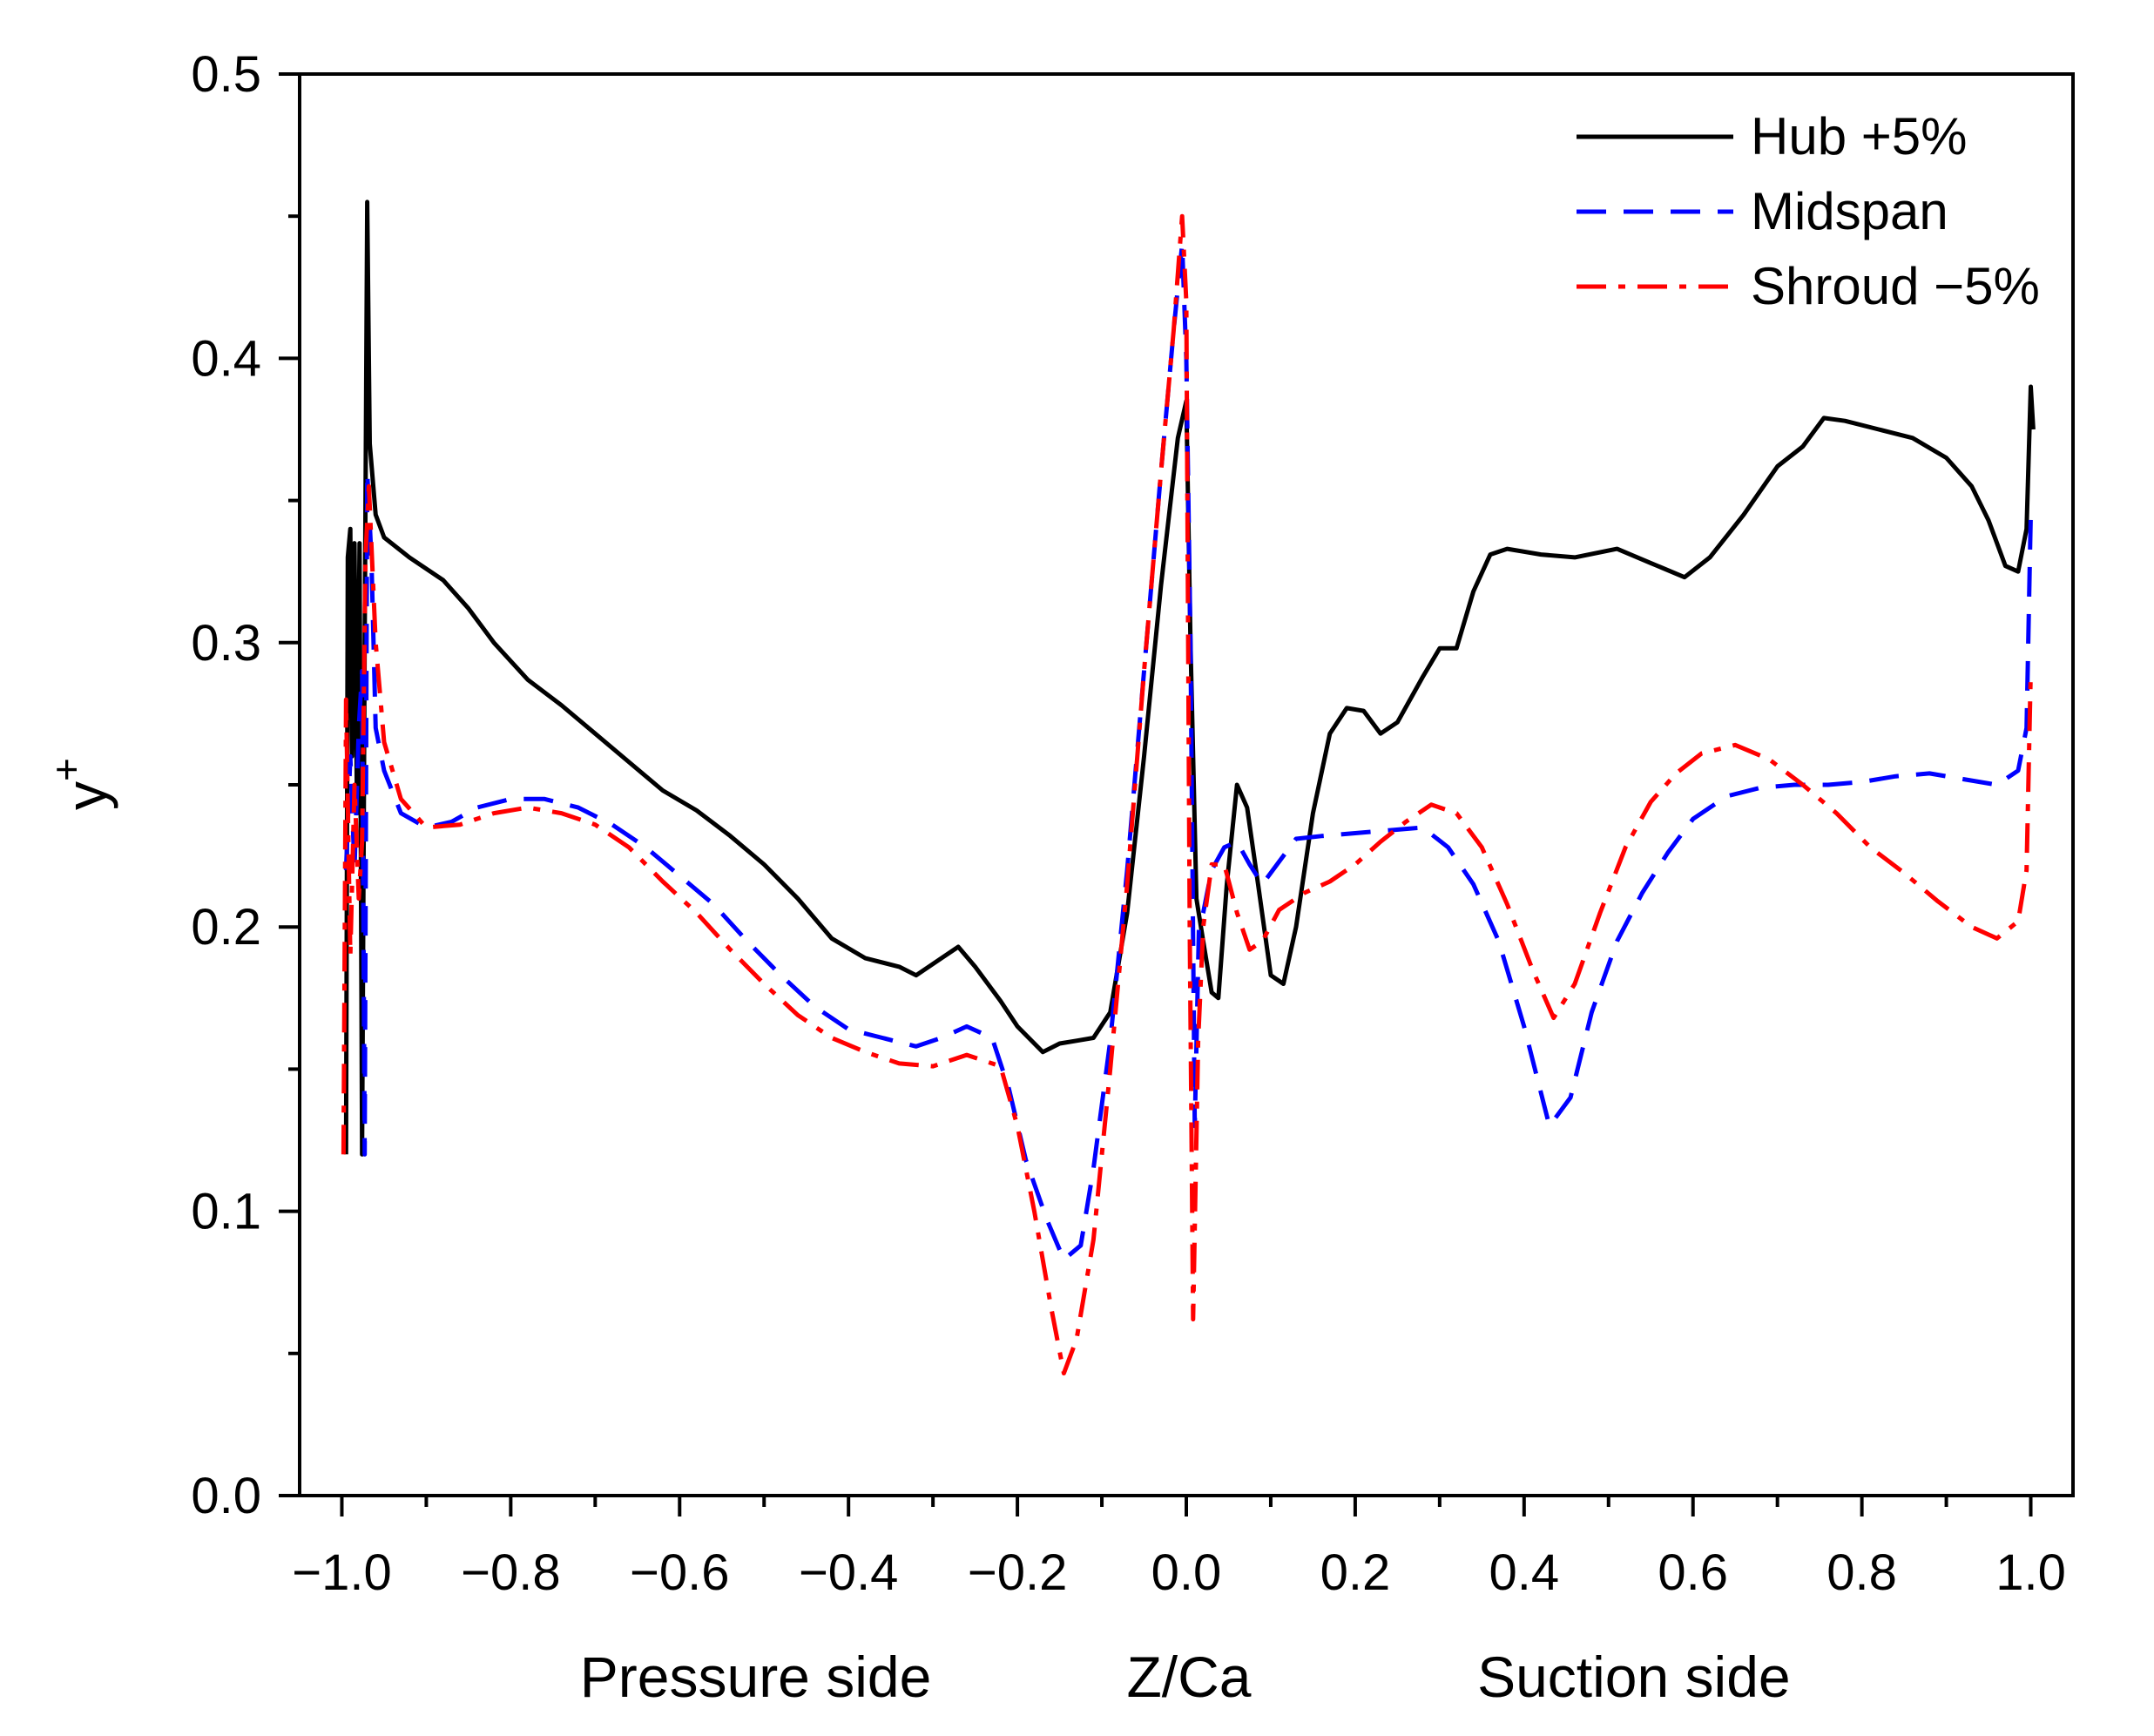  I want to click on y-tick-label: 0.4, so click(226, 358).